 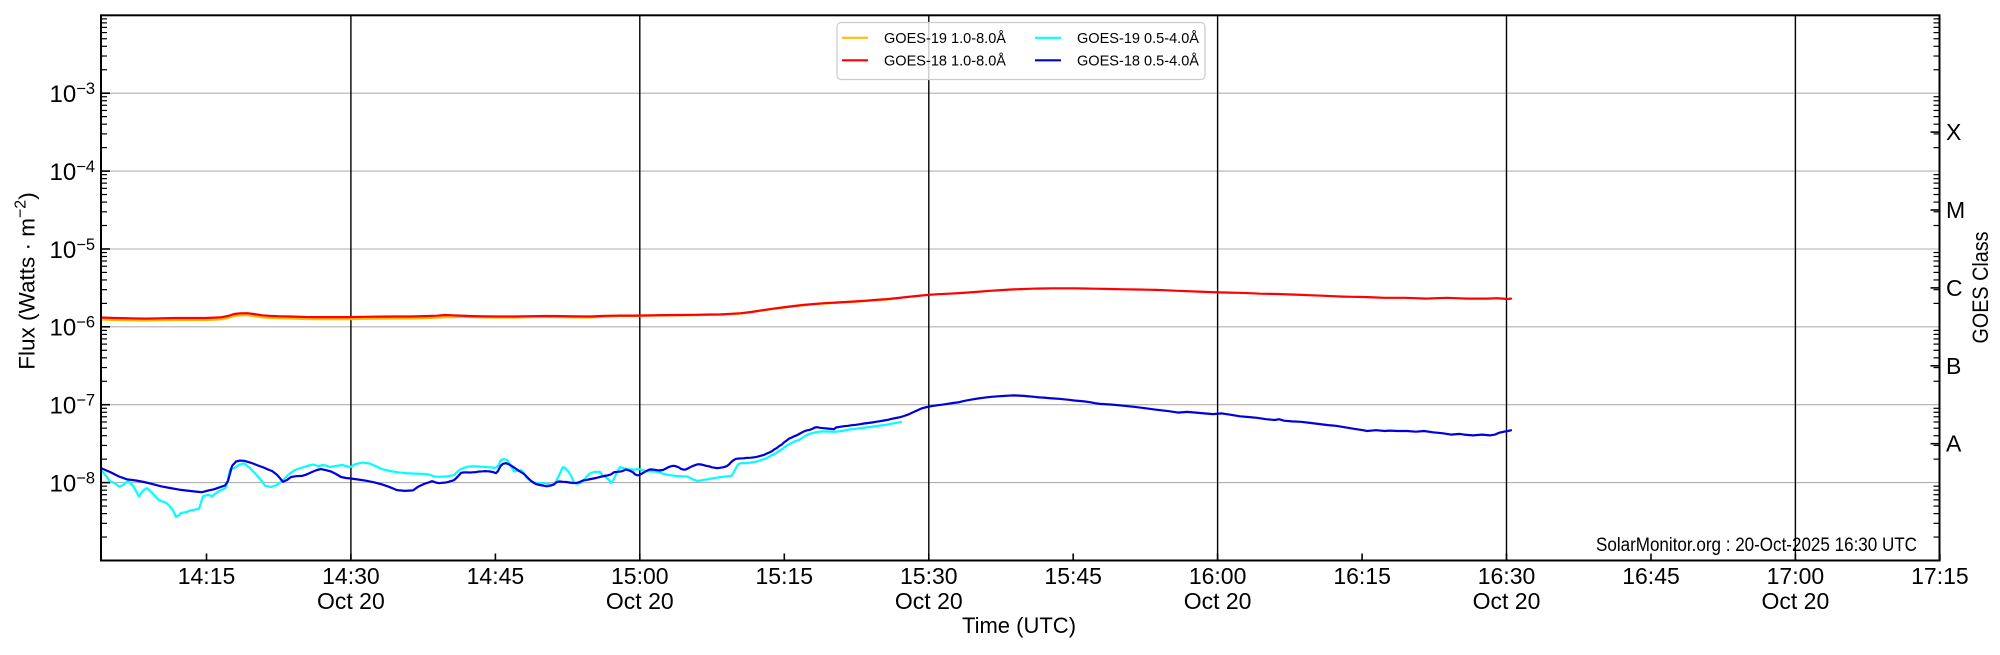 What do you see at coordinates (1954, 288) in the screenshot?
I see `svg-text: C` at bounding box center [1954, 288].